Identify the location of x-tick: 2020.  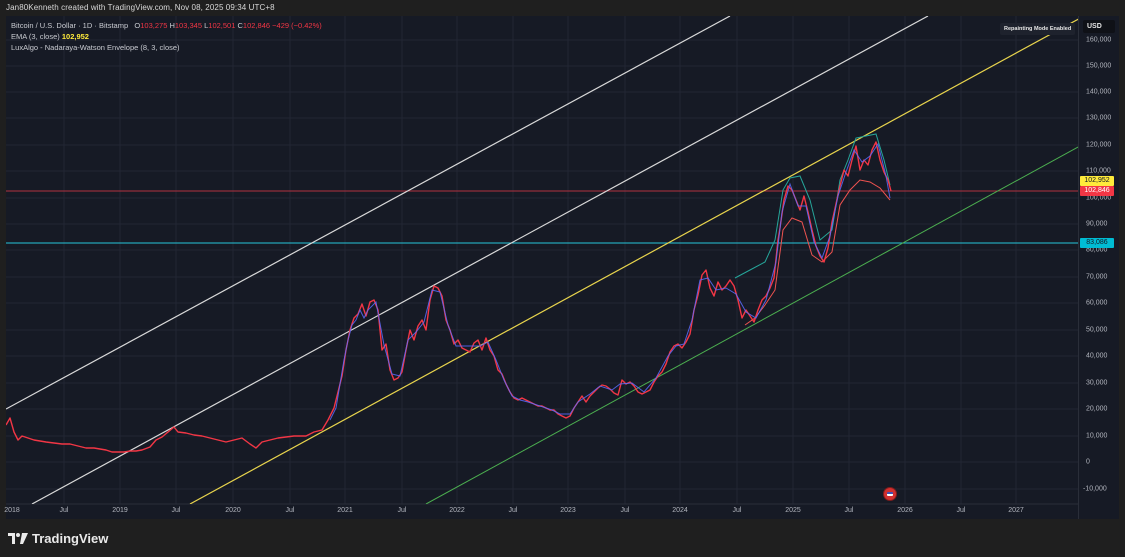
(233, 510).